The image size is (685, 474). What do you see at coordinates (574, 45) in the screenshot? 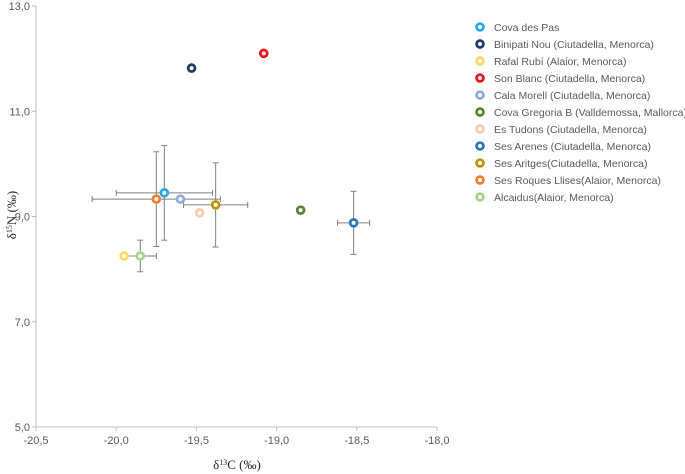
I see `legend-label: Binipati Nou (Ciutadella, Menorca)` at bounding box center [574, 45].